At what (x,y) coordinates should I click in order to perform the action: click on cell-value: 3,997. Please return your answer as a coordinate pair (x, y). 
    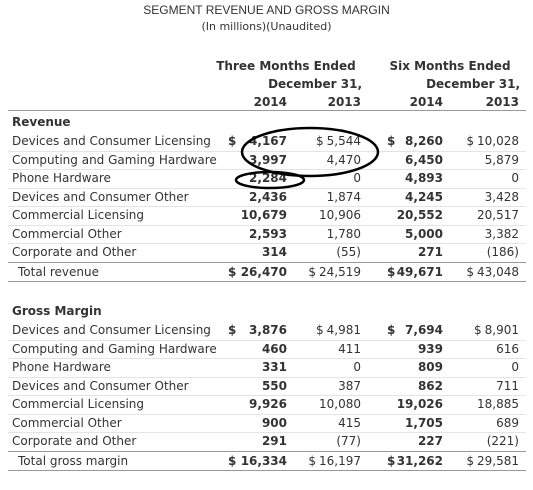
    Looking at the image, I should click on (268, 159).